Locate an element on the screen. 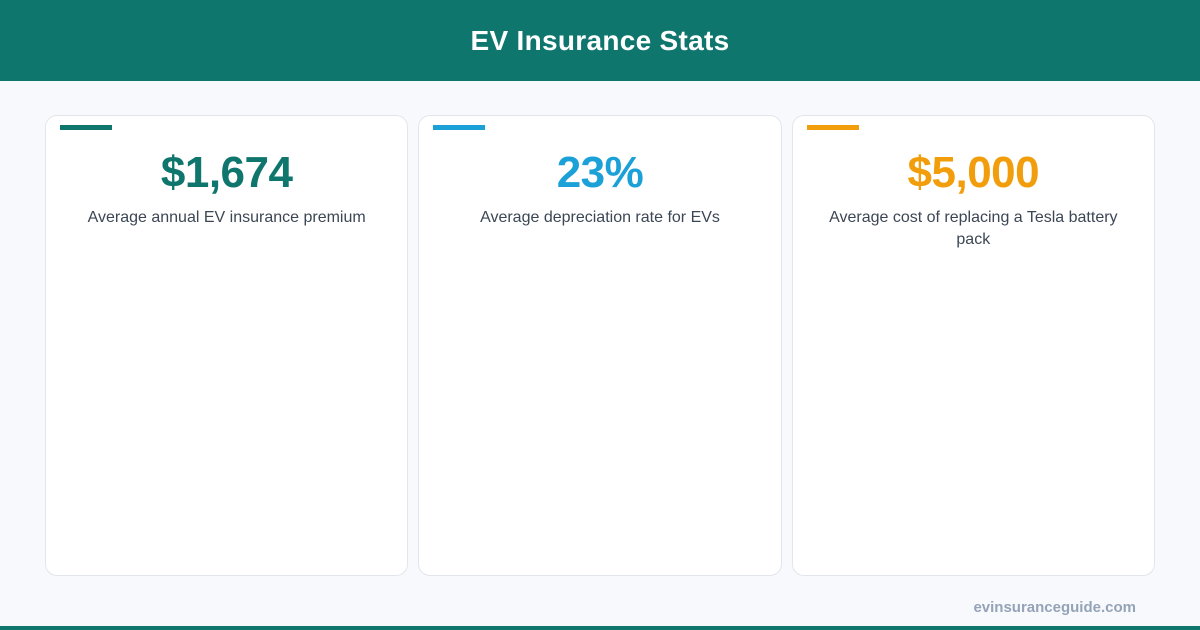  bottom-border-bar is located at coordinates (600, 628).